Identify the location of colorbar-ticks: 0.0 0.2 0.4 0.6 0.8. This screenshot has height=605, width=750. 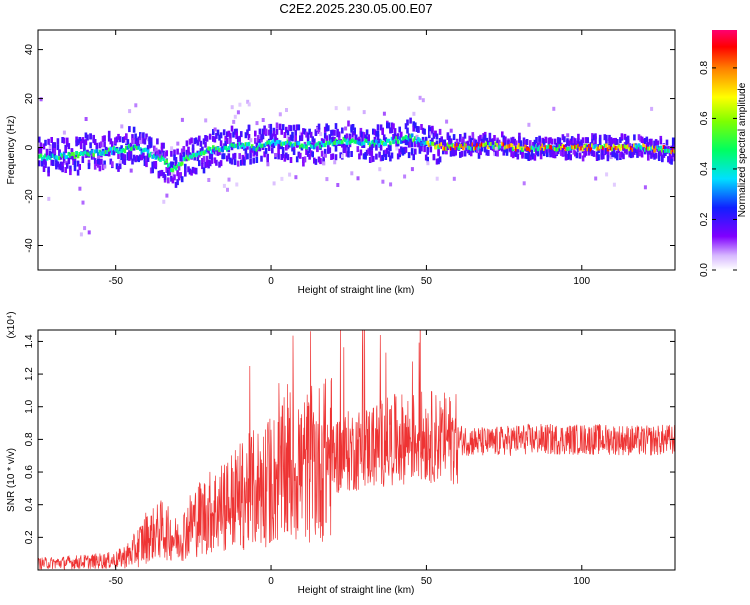
(718, 169).